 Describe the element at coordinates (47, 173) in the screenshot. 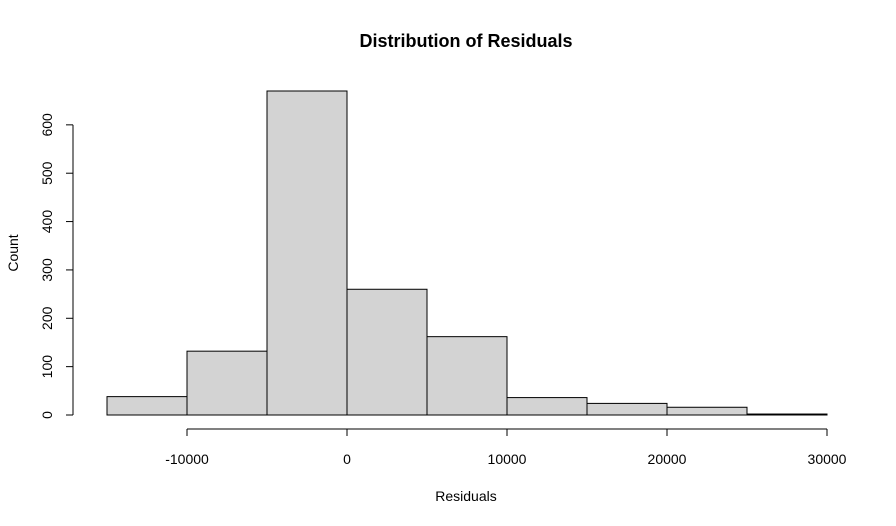

I see `y-tick-label: 500` at that location.